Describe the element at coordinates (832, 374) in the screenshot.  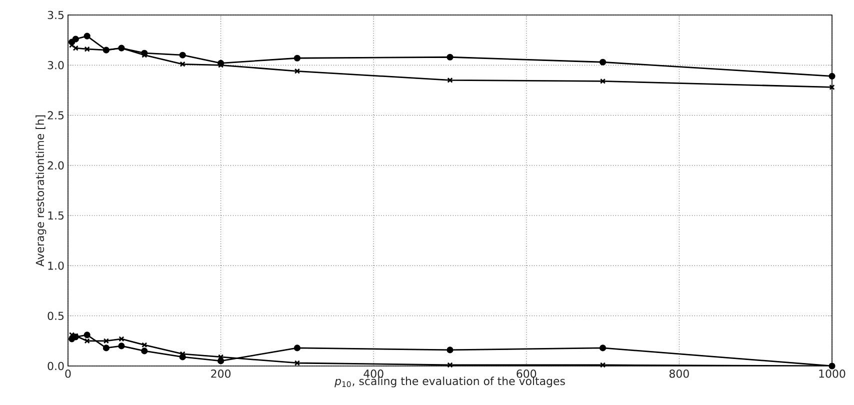
I see `x-tick-label: 1000` at that location.